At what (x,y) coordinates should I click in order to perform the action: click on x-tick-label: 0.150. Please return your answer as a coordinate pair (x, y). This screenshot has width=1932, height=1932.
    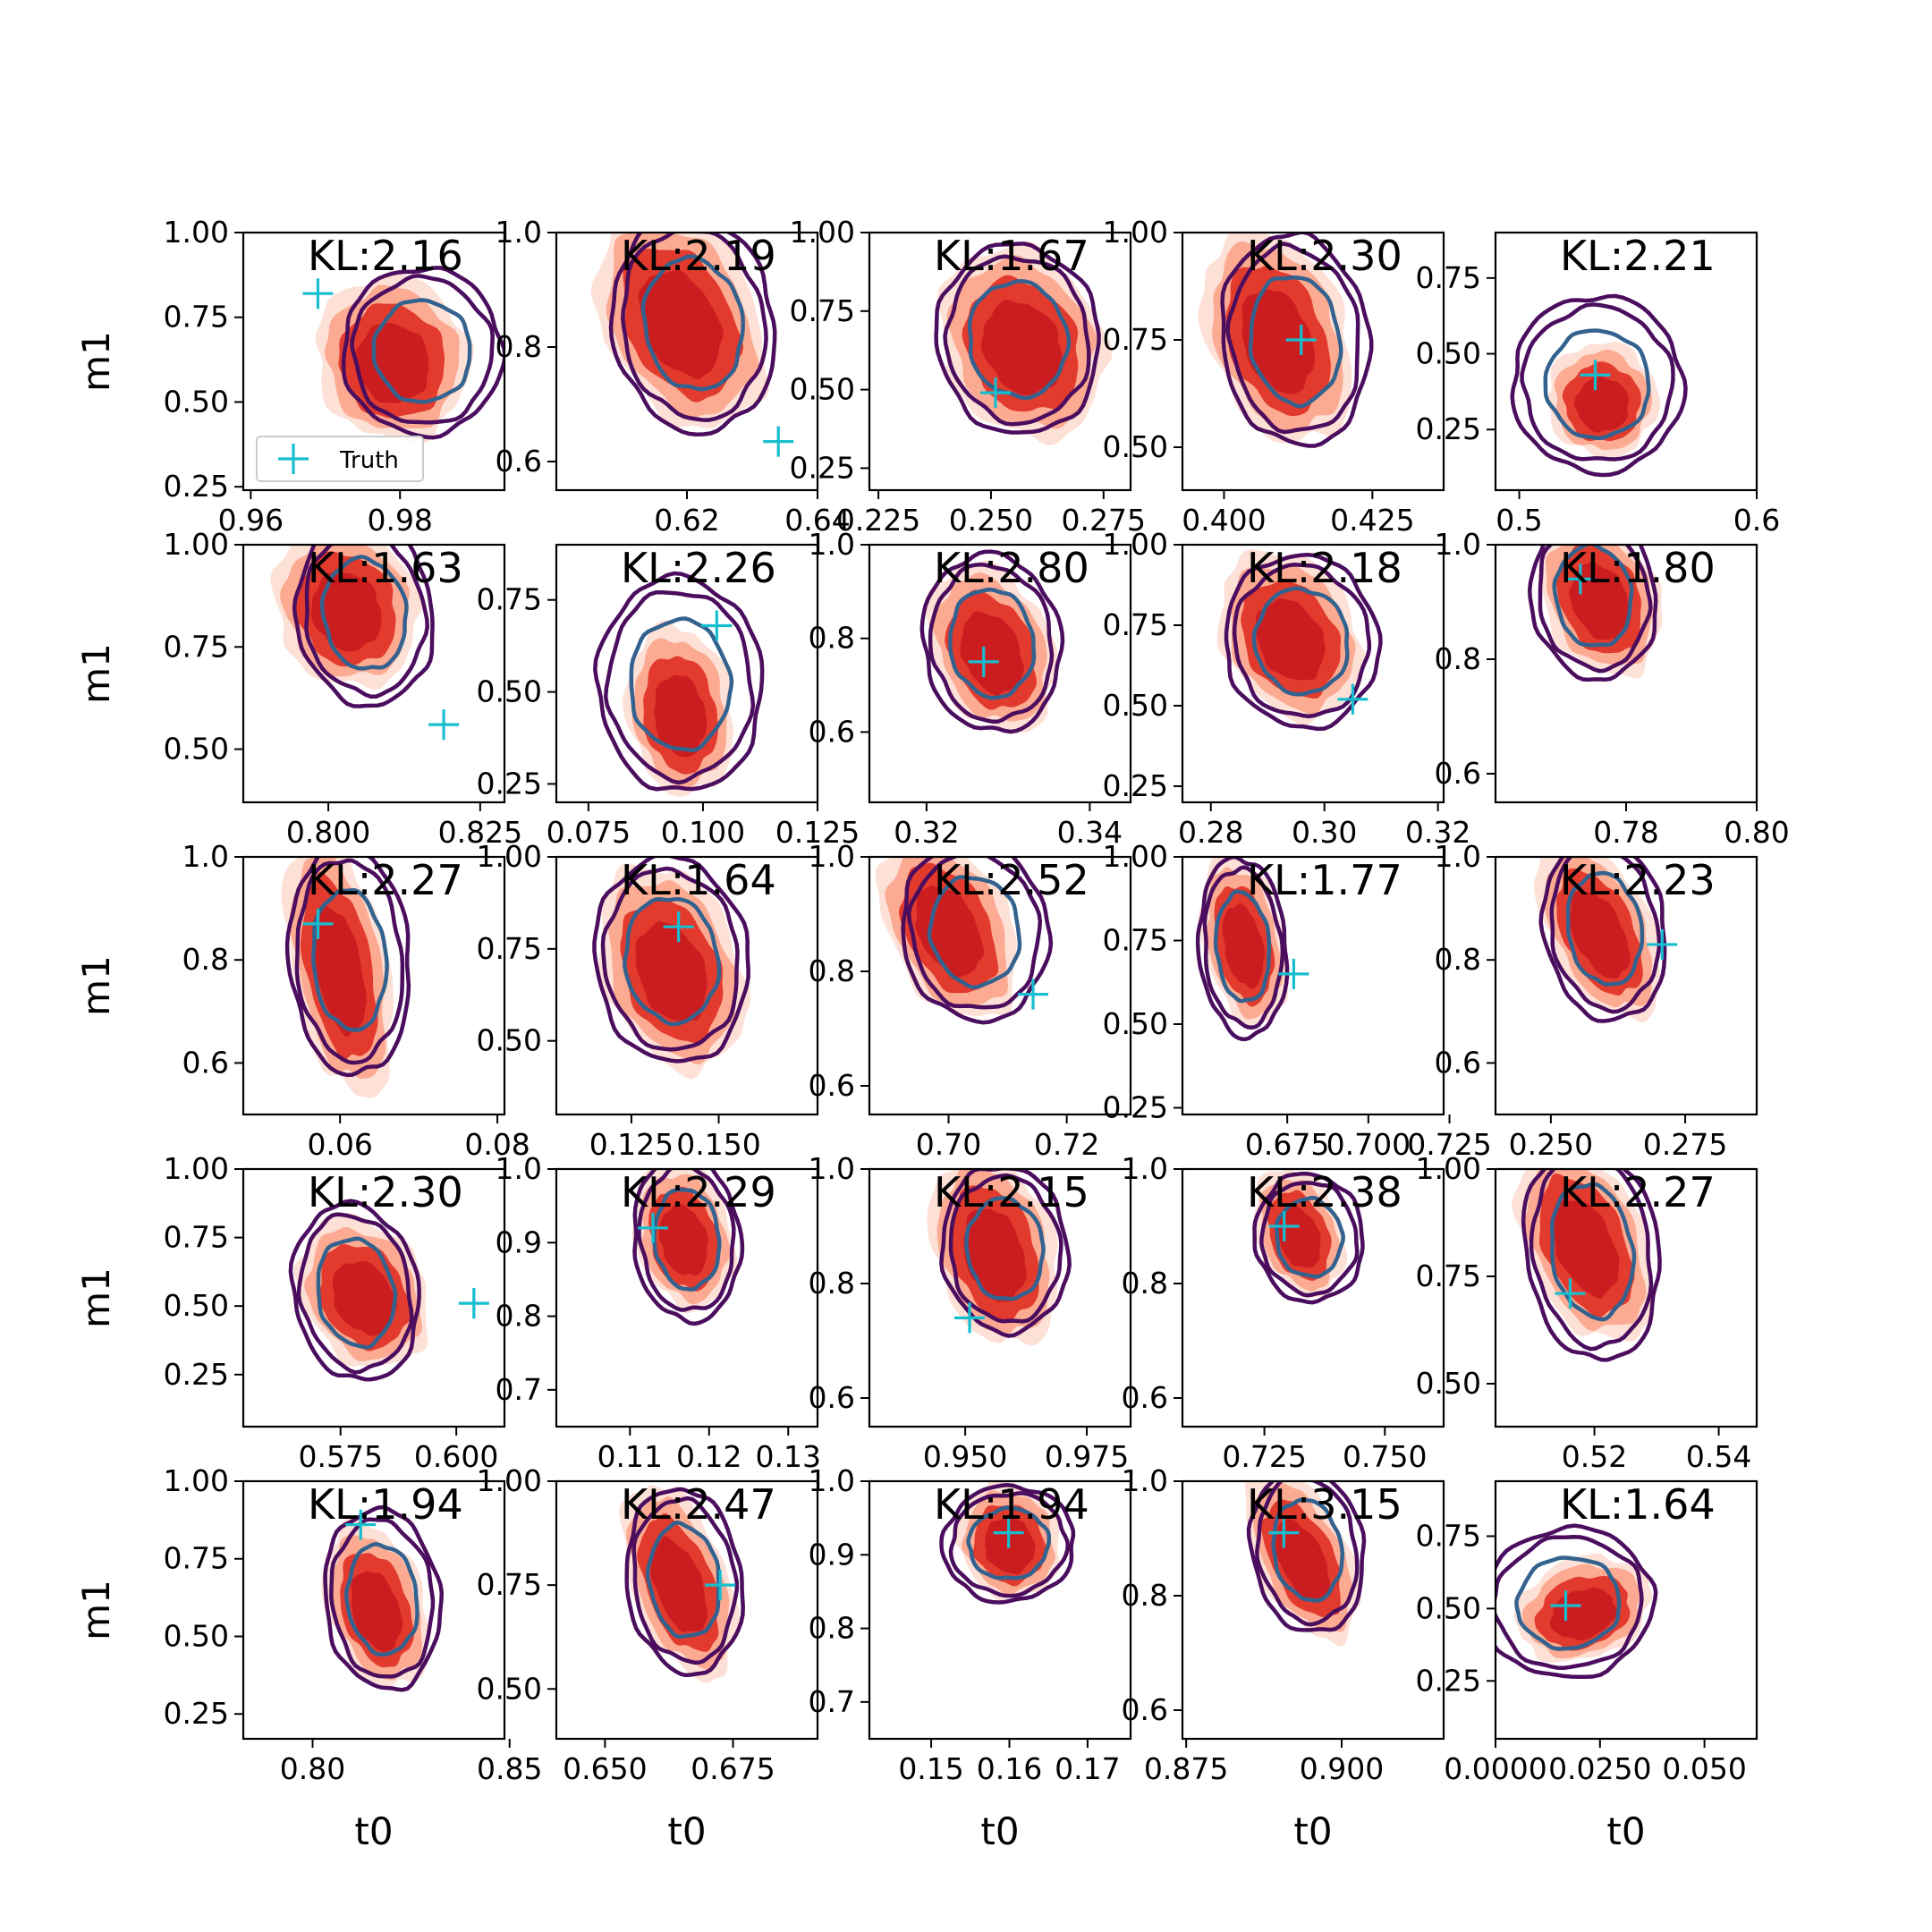
    Looking at the image, I should click on (718, 1144).